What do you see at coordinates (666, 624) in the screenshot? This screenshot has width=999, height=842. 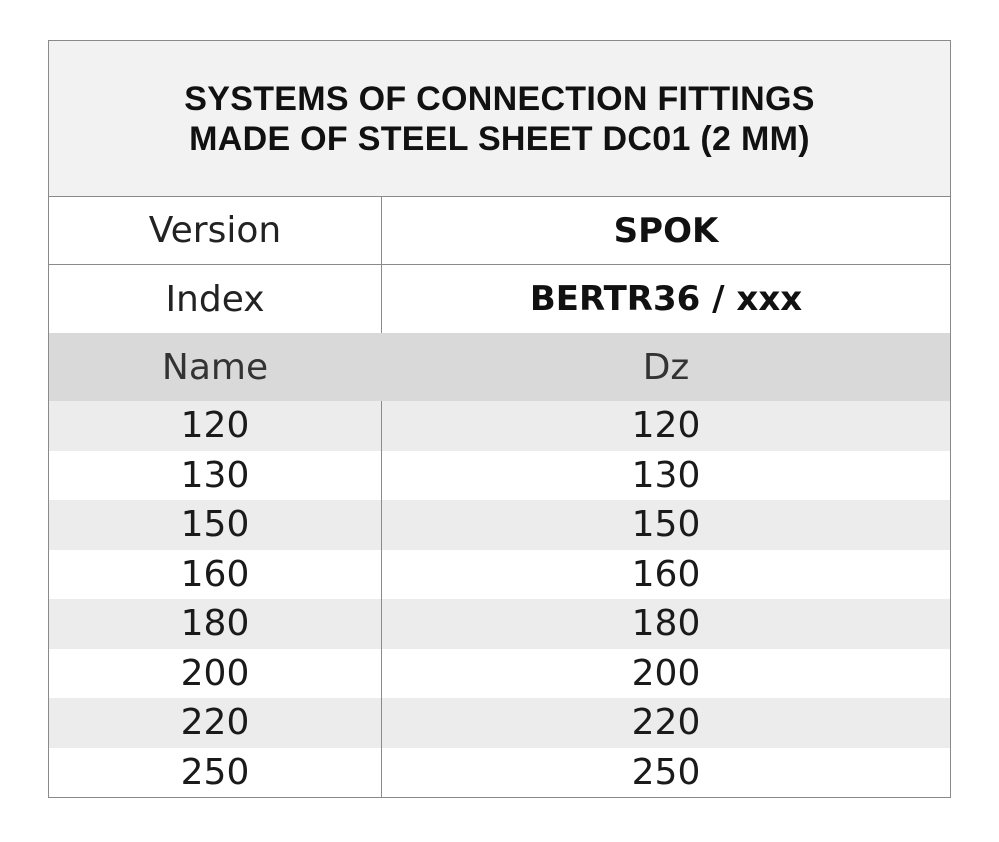 I see `dz-cell: 180` at bounding box center [666, 624].